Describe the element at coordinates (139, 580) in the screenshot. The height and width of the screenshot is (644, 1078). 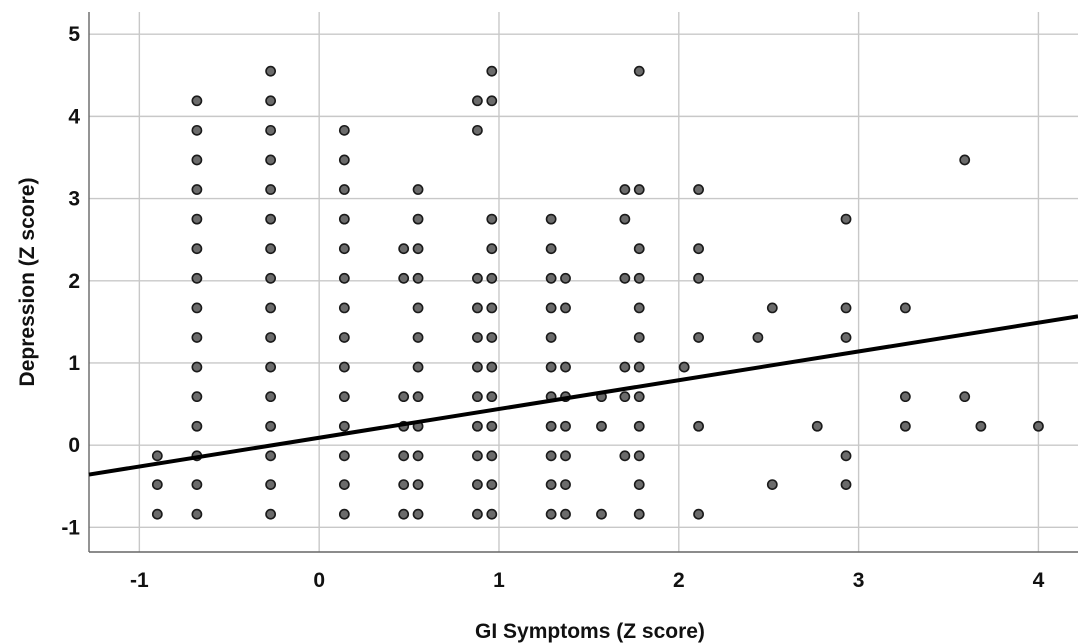
I see `x-tick-label: -1` at that location.